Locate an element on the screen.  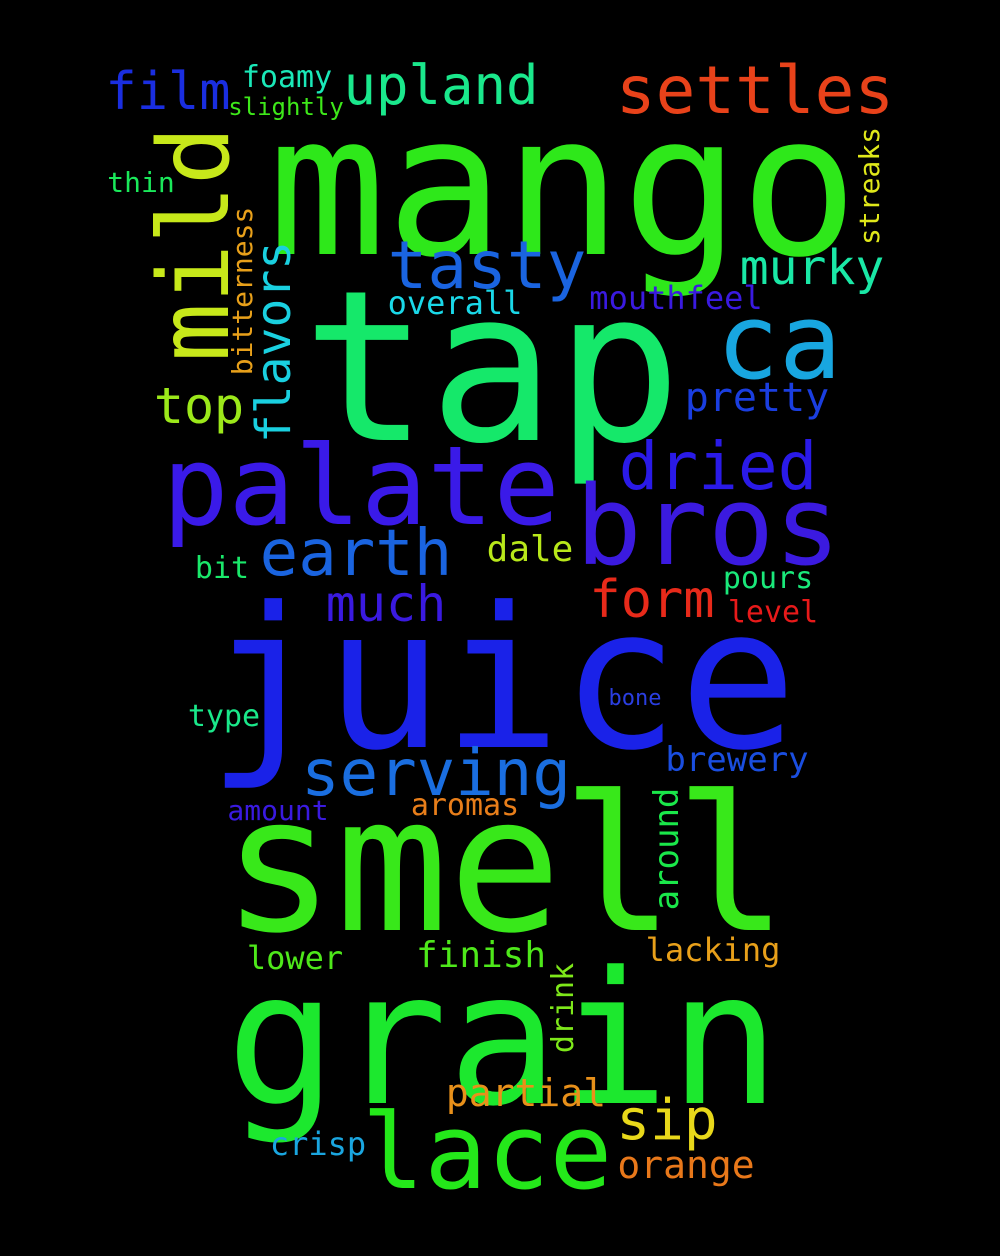
word-lacking: lacking is located at coordinates (713, 950).